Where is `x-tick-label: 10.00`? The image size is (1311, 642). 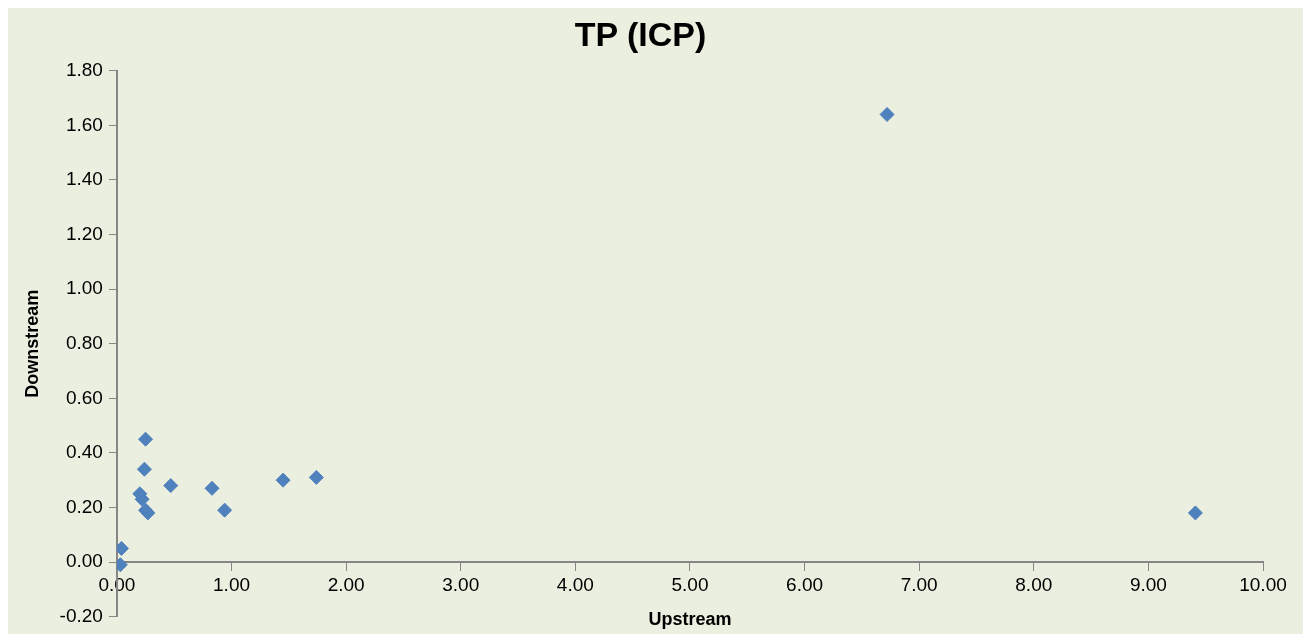
x-tick-label: 10.00 is located at coordinates (1263, 584).